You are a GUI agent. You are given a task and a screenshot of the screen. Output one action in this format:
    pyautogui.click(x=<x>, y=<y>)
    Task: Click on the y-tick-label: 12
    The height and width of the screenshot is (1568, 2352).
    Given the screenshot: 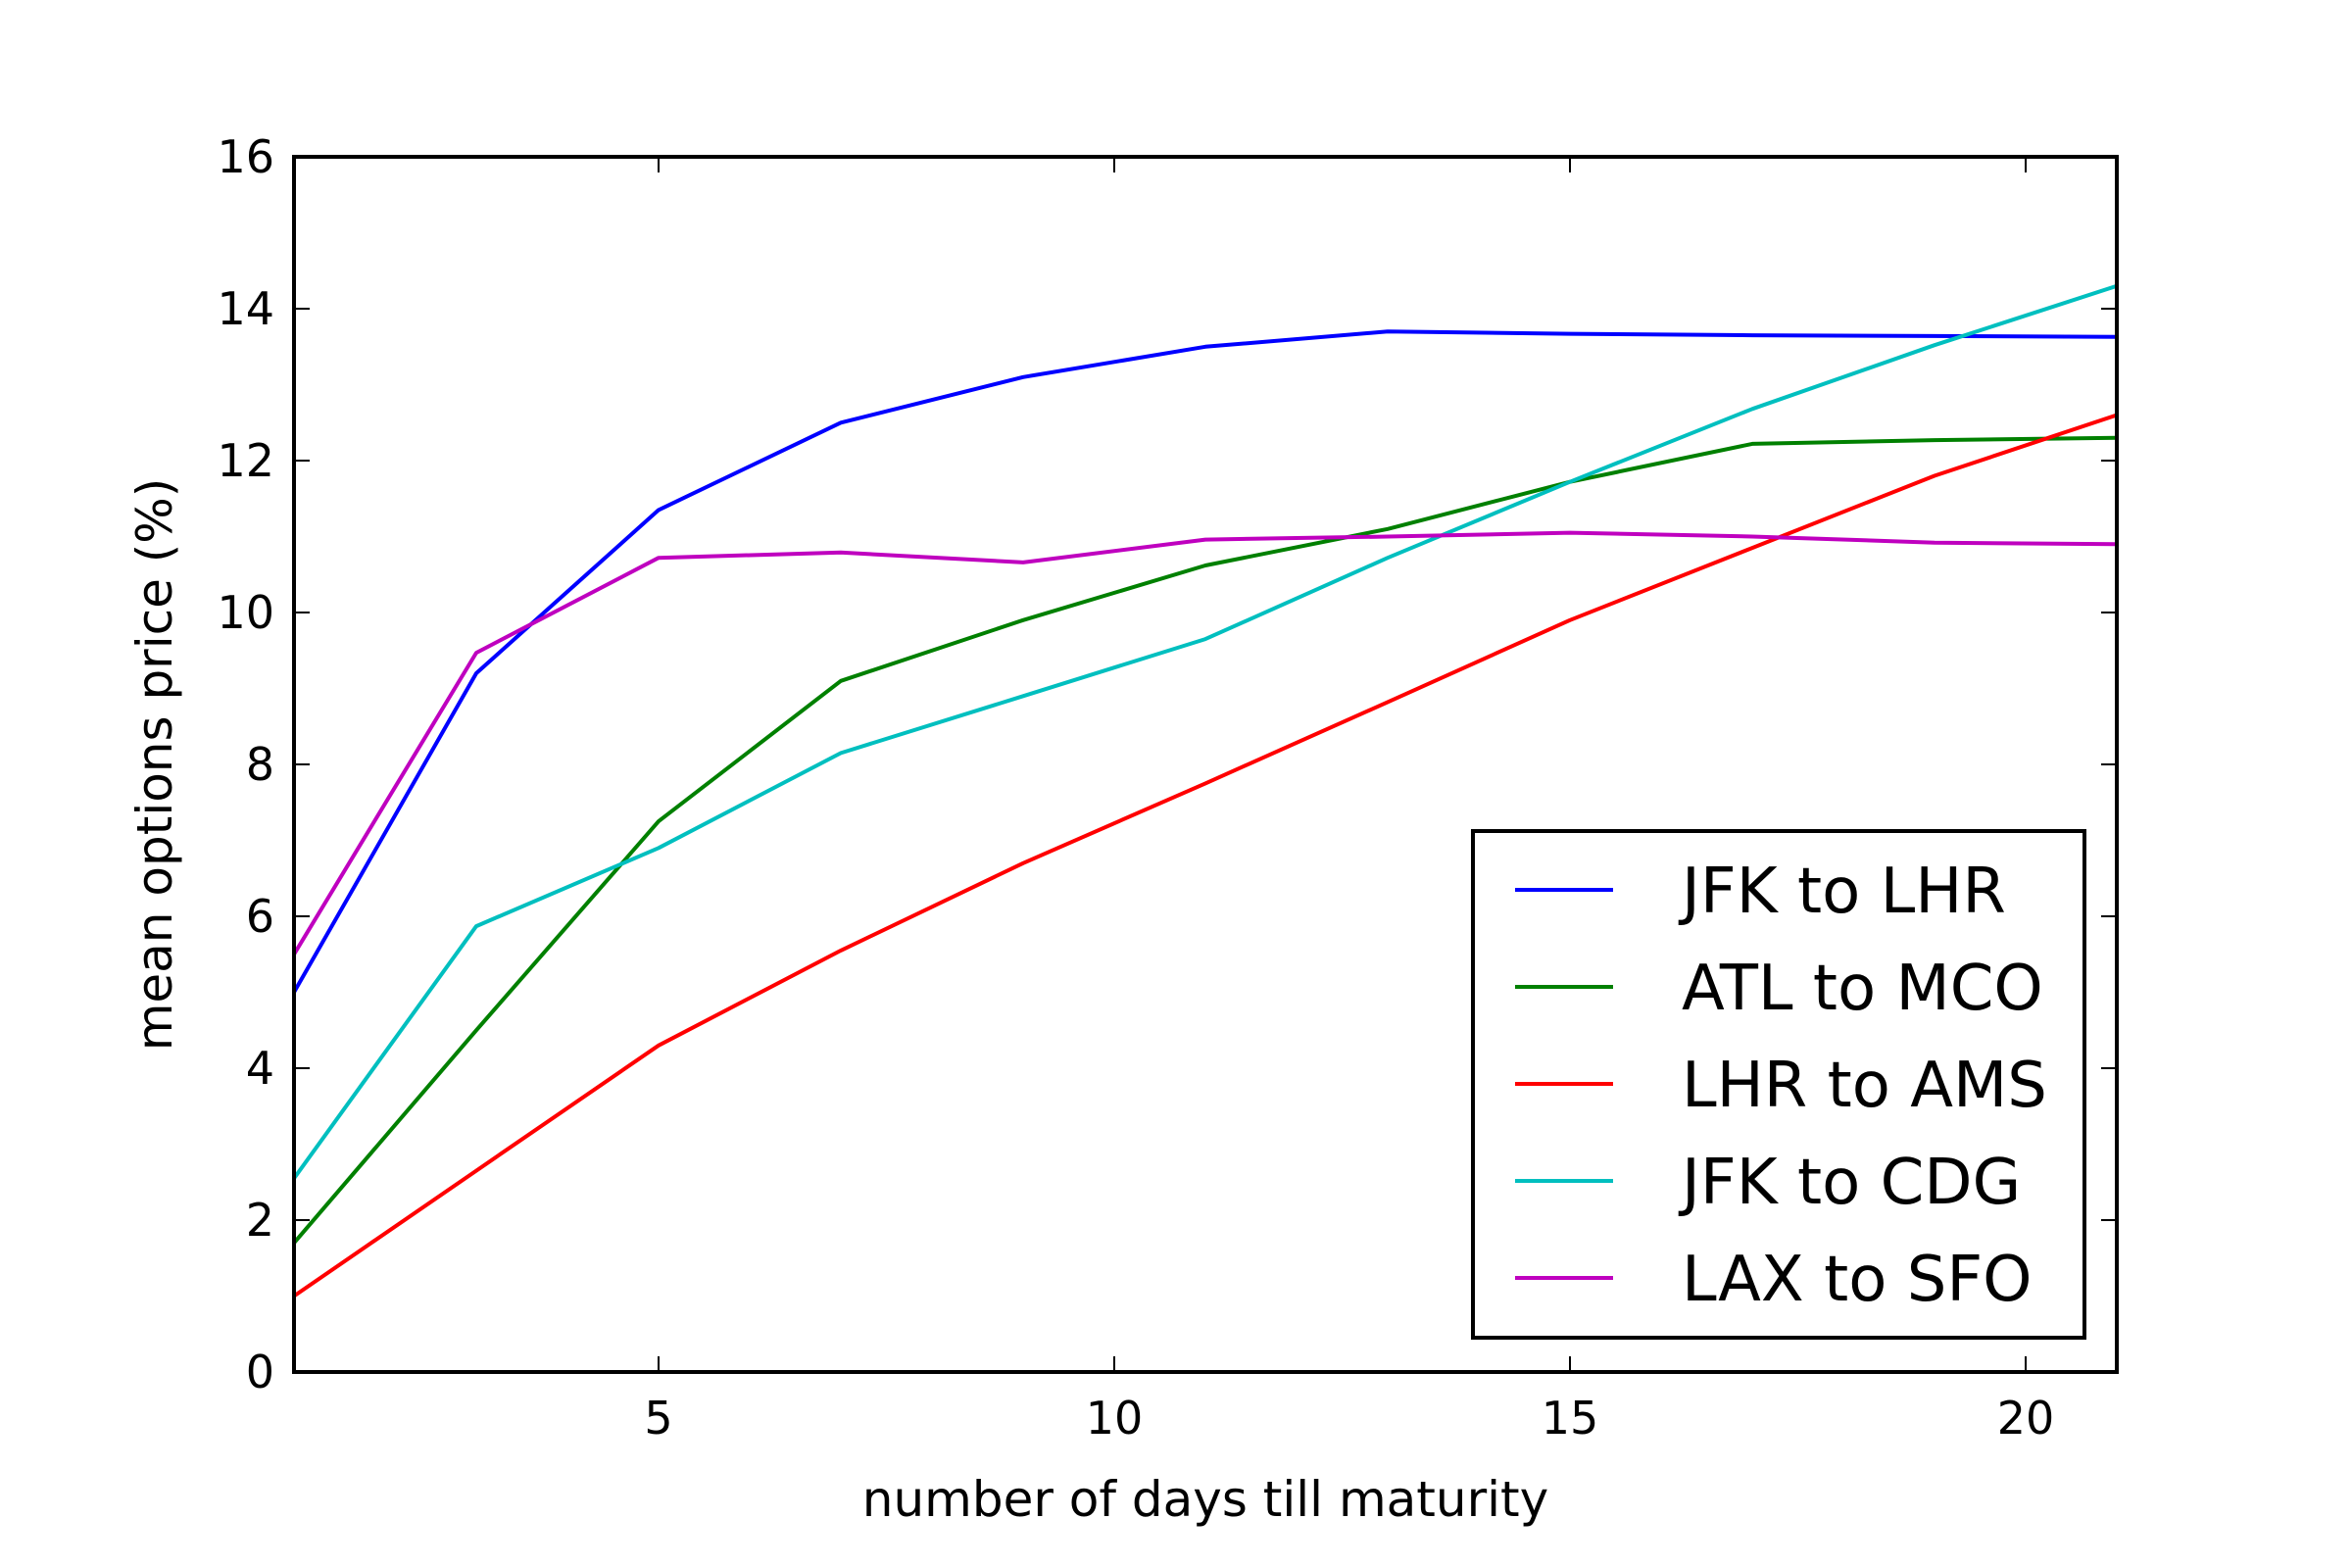 What is the action you would take?
    pyautogui.click(x=245, y=460)
    